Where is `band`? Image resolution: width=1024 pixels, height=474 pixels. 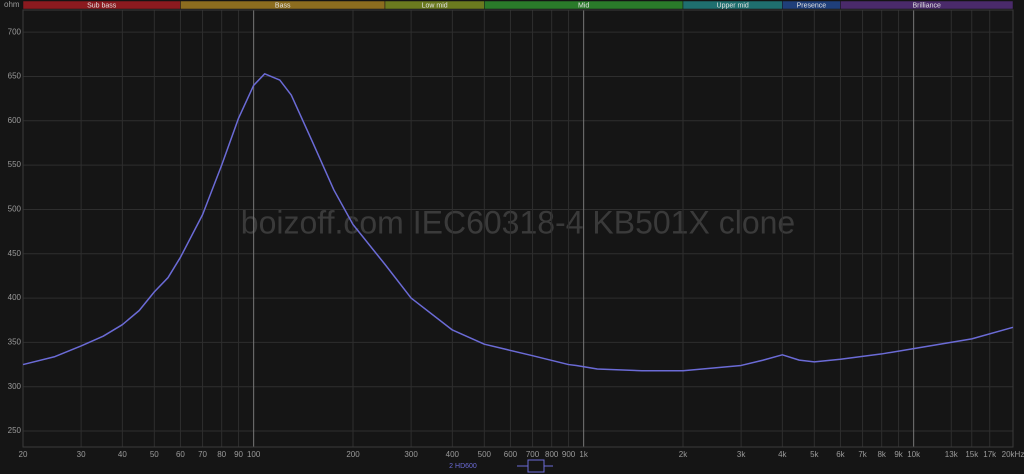
band is located at coordinates (927, 5).